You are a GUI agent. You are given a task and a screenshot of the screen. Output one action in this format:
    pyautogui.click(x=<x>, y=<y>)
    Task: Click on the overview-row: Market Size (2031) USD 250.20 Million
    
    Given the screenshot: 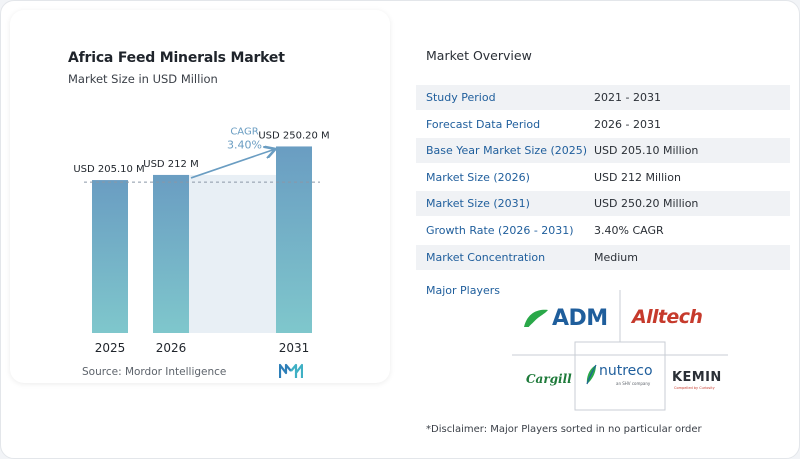 What is the action you would take?
    pyautogui.click(x=603, y=204)
    